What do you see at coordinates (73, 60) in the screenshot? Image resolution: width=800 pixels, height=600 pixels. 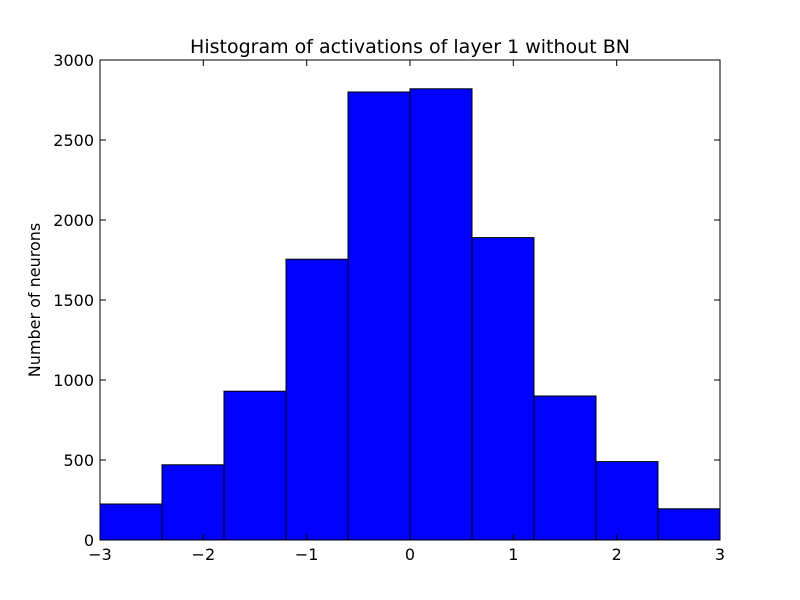 I see `y-tick-label: 3000` at bounding box center [73, 60].